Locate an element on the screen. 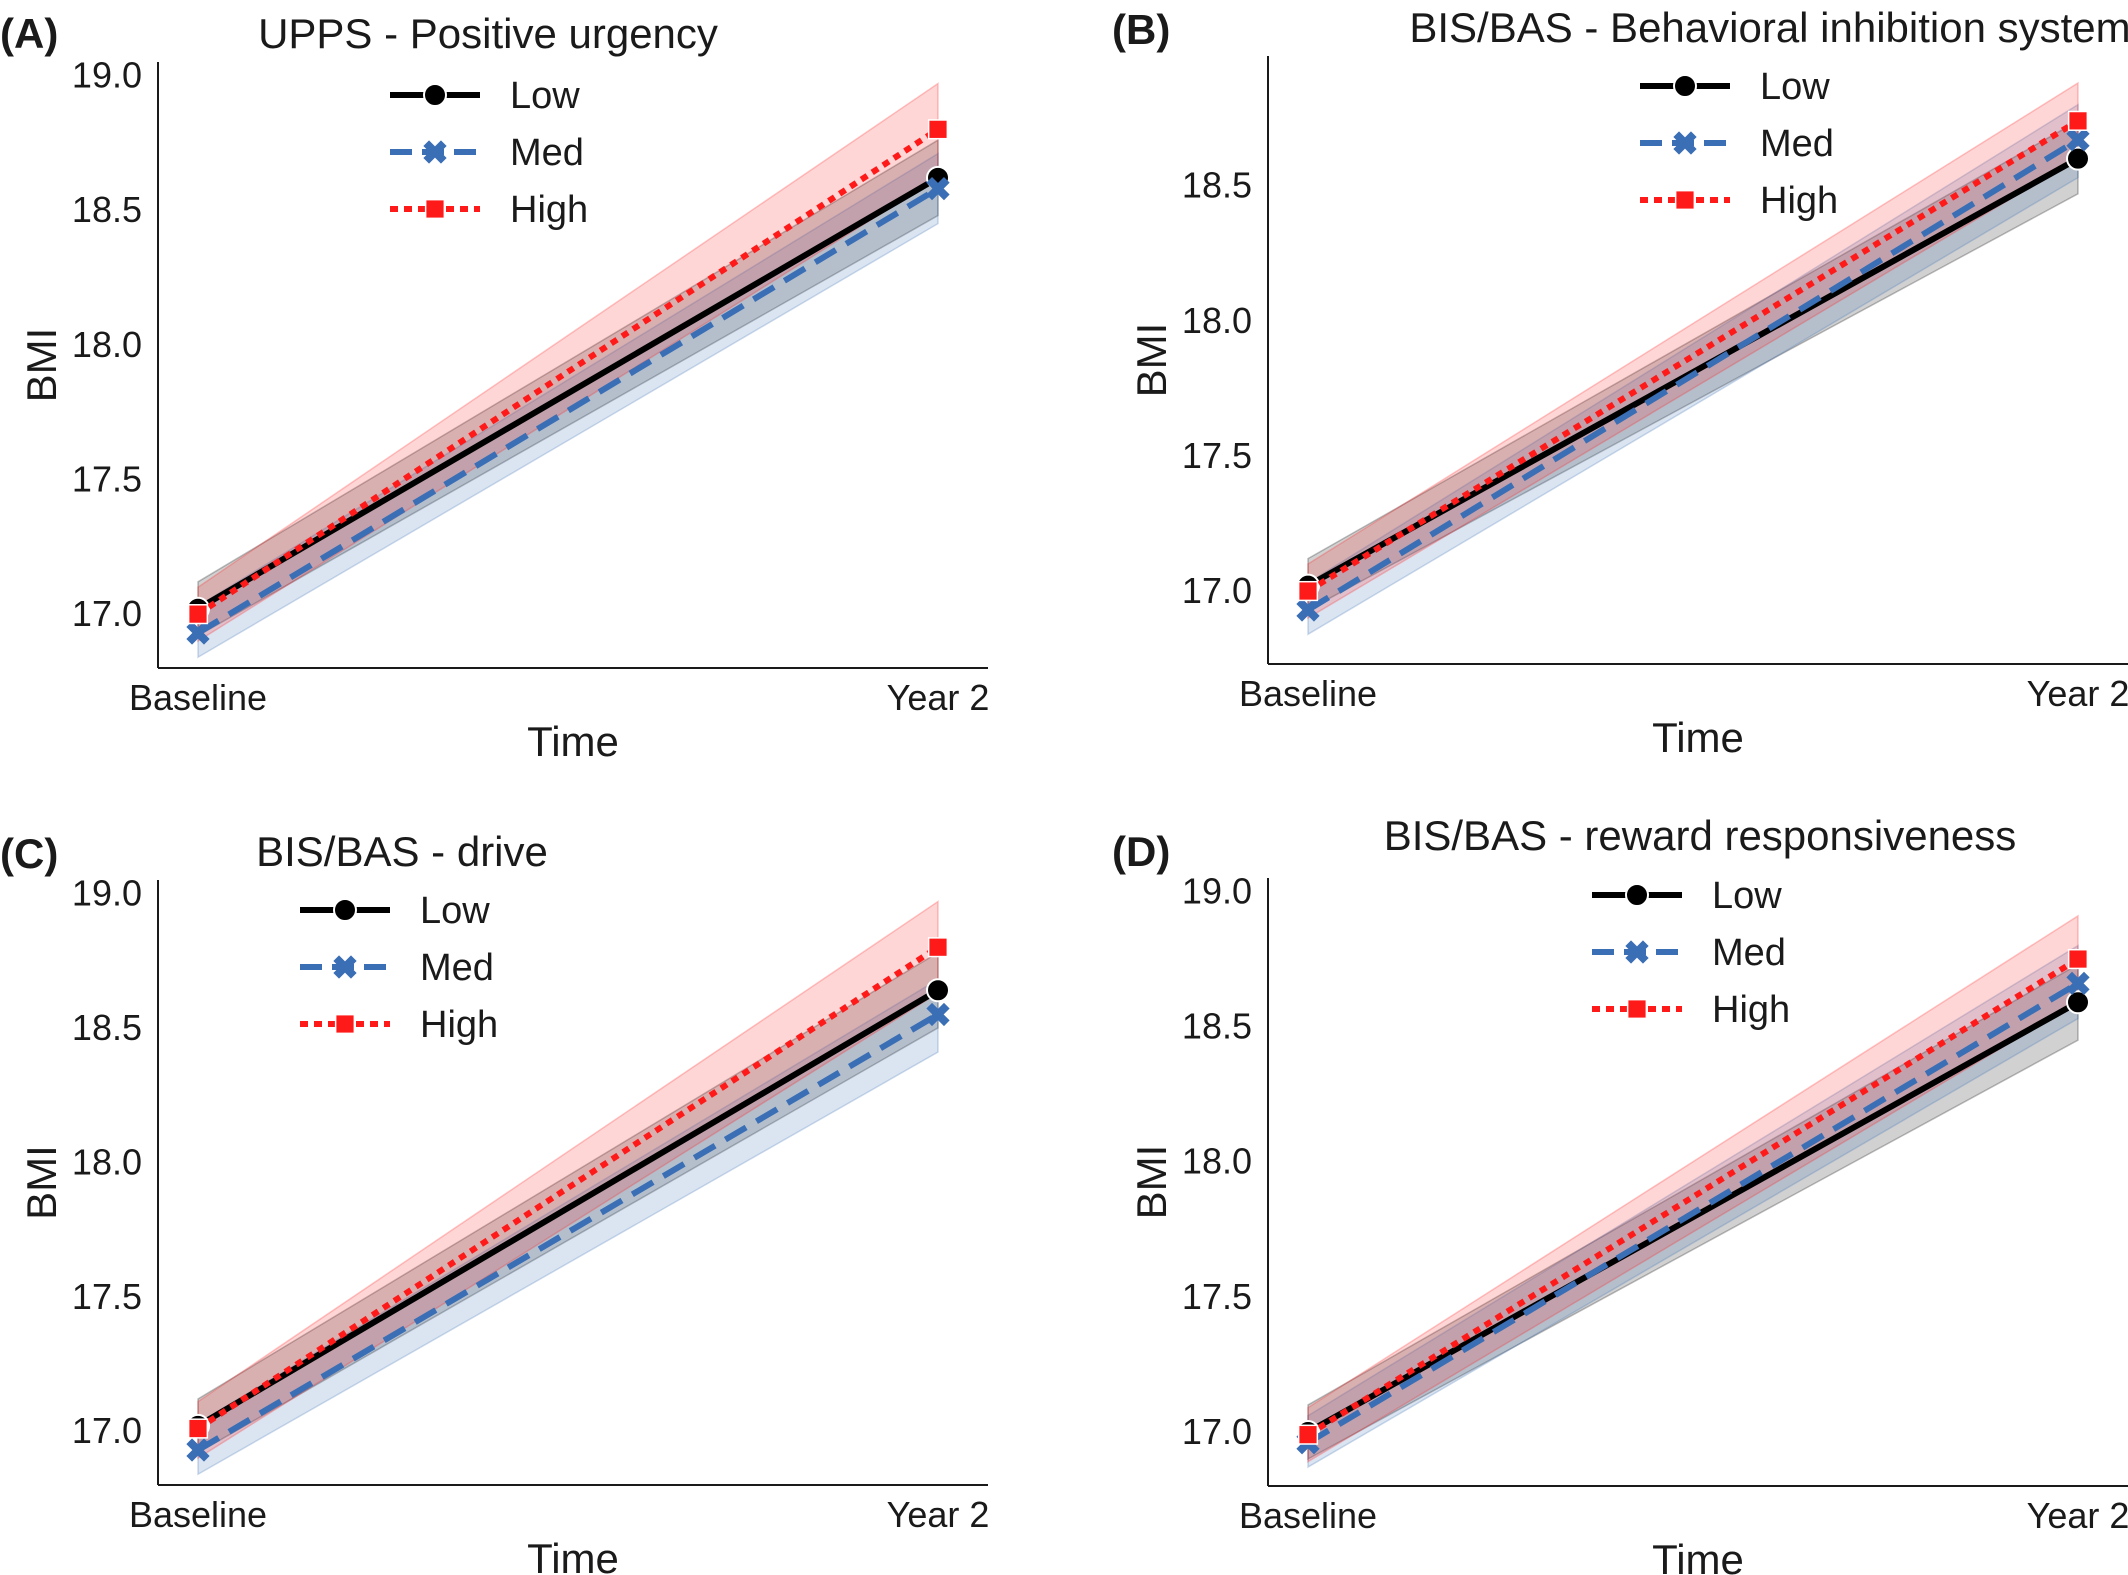  panel-title: BIS/BAS - drive is located at coordinates (402, 851).